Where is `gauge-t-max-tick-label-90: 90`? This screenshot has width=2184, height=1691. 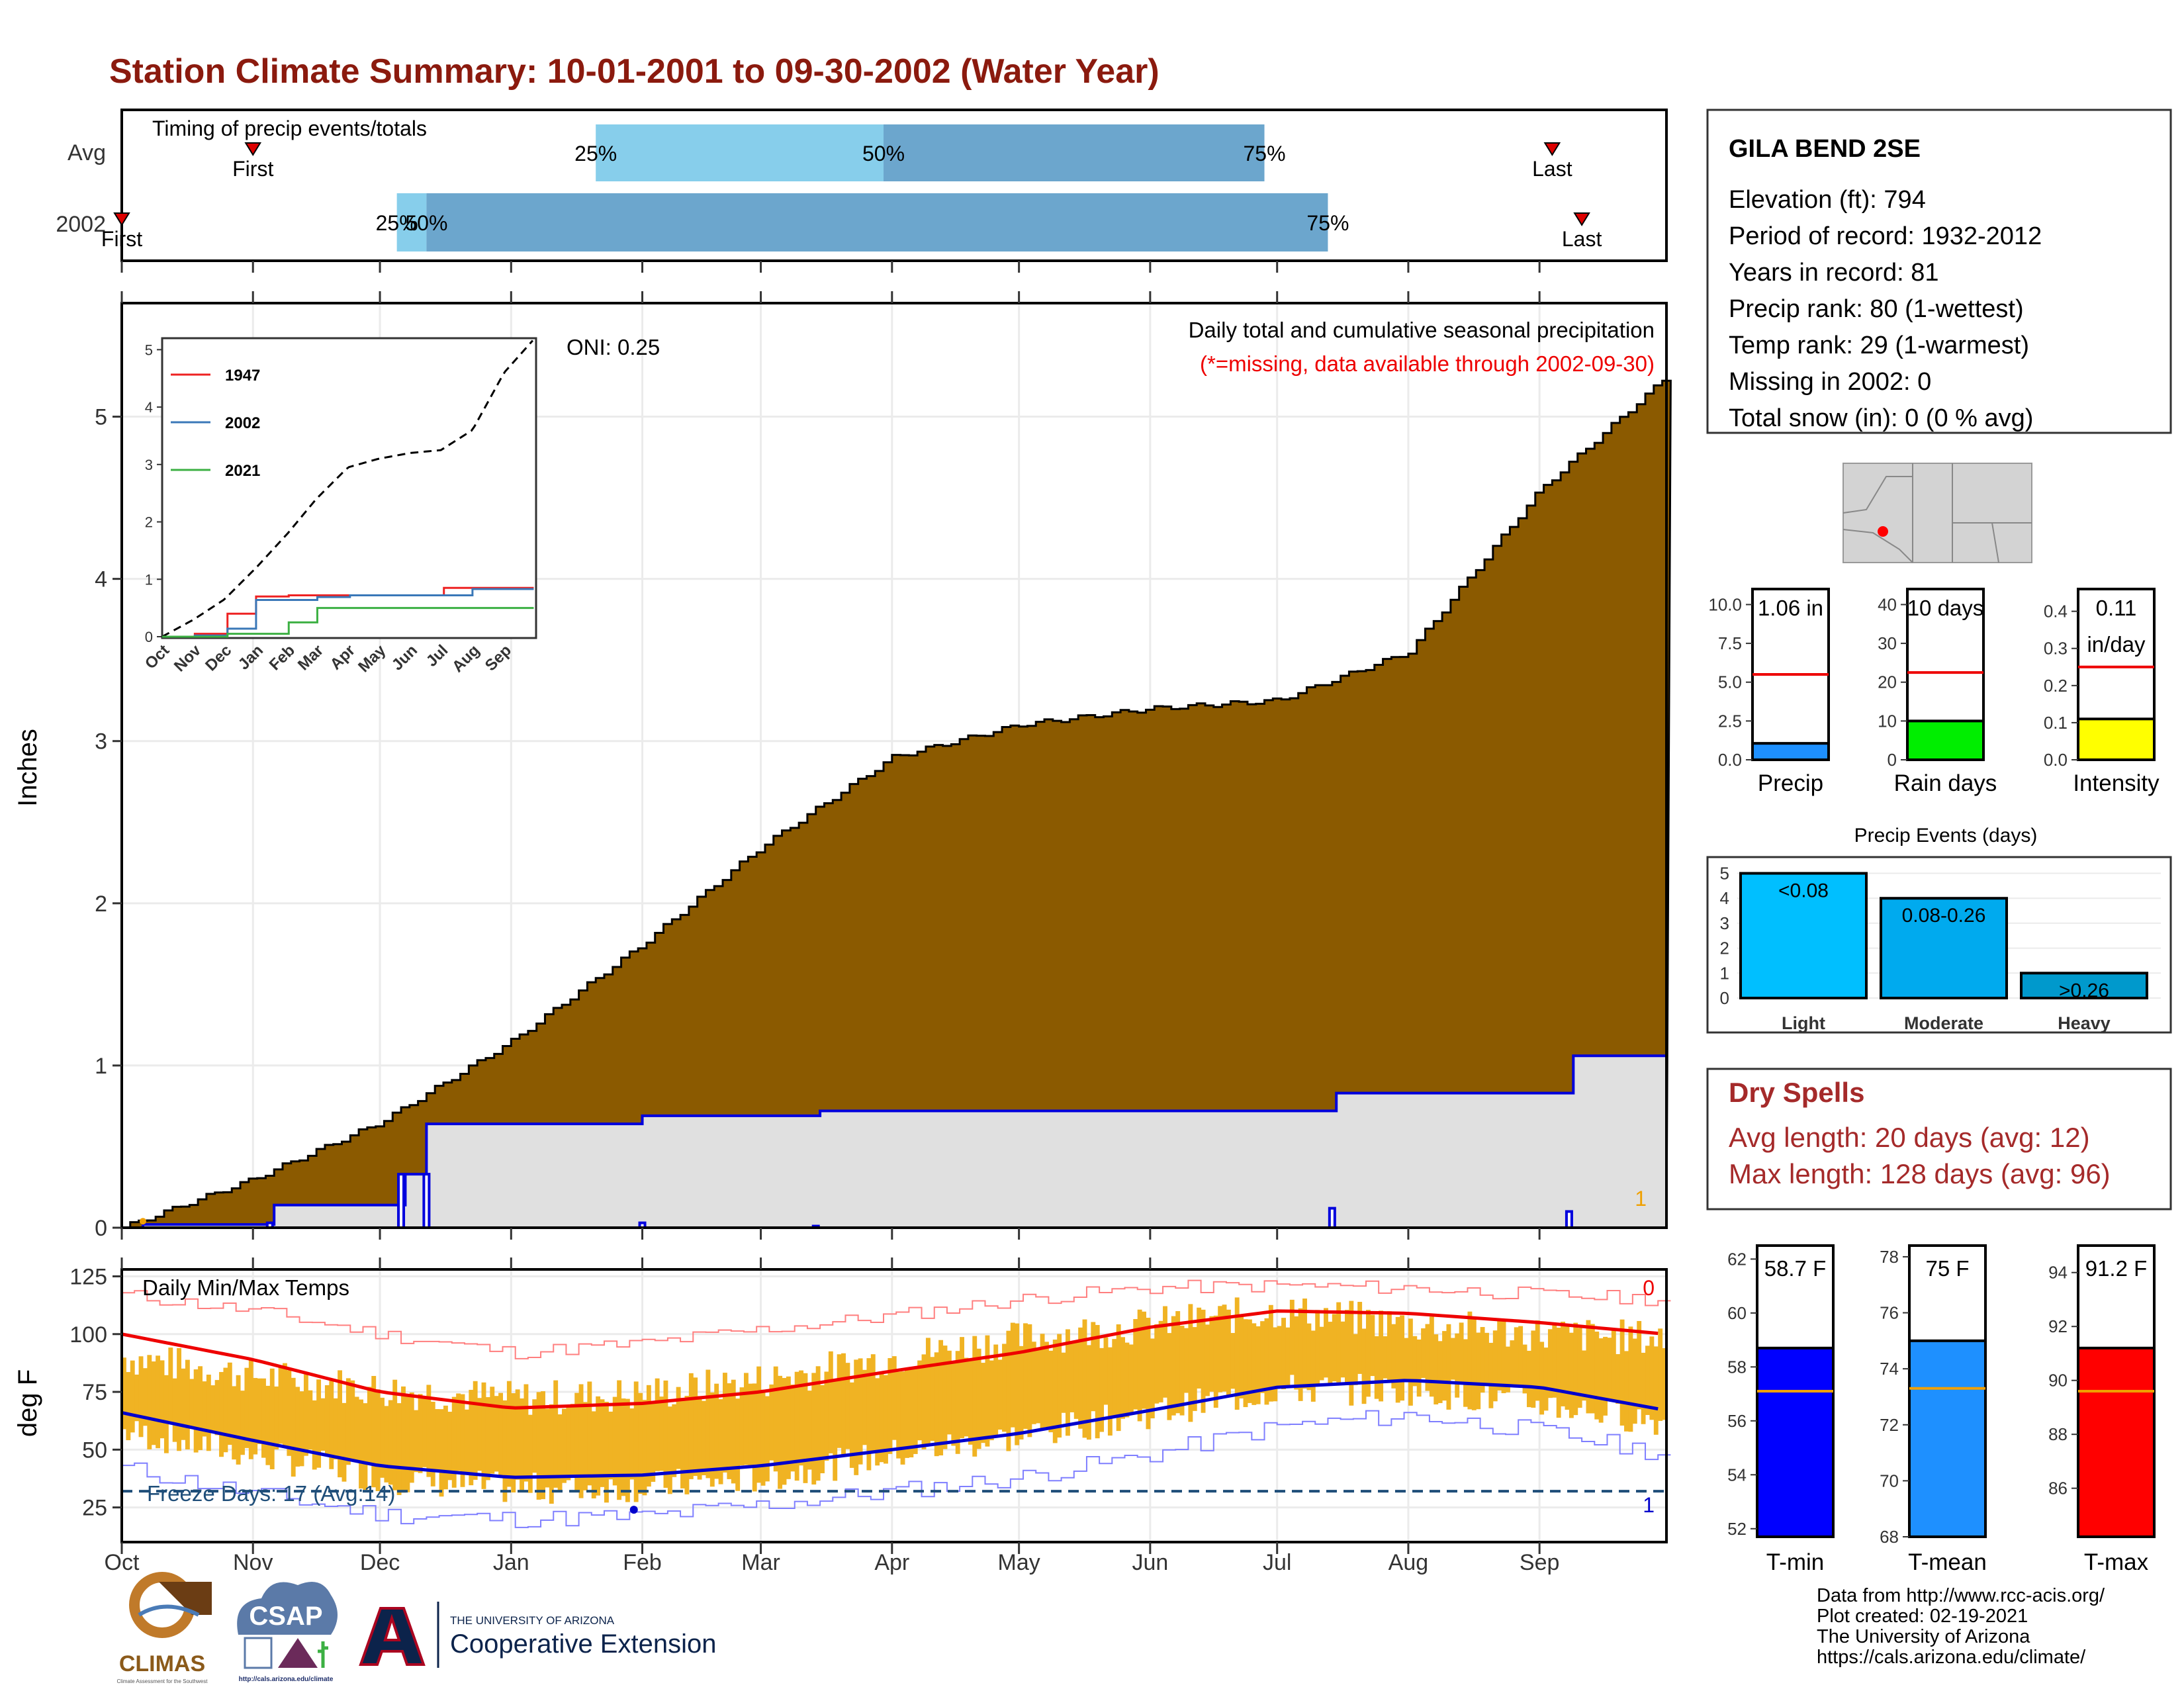 gauge-t-max-tick-label-90: 90 is located at coordinates (2058, 1381).